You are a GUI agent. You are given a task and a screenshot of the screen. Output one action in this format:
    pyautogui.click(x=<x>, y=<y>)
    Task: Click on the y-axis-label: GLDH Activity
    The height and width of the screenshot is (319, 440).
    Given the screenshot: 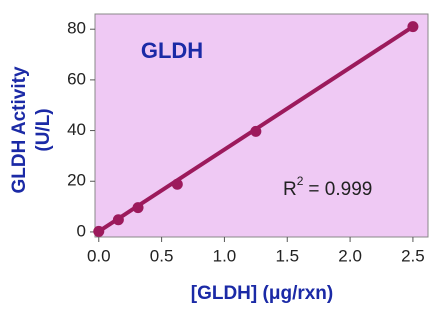 What is the action you would take?
    pyautogui.click(x=19, y=129)
    